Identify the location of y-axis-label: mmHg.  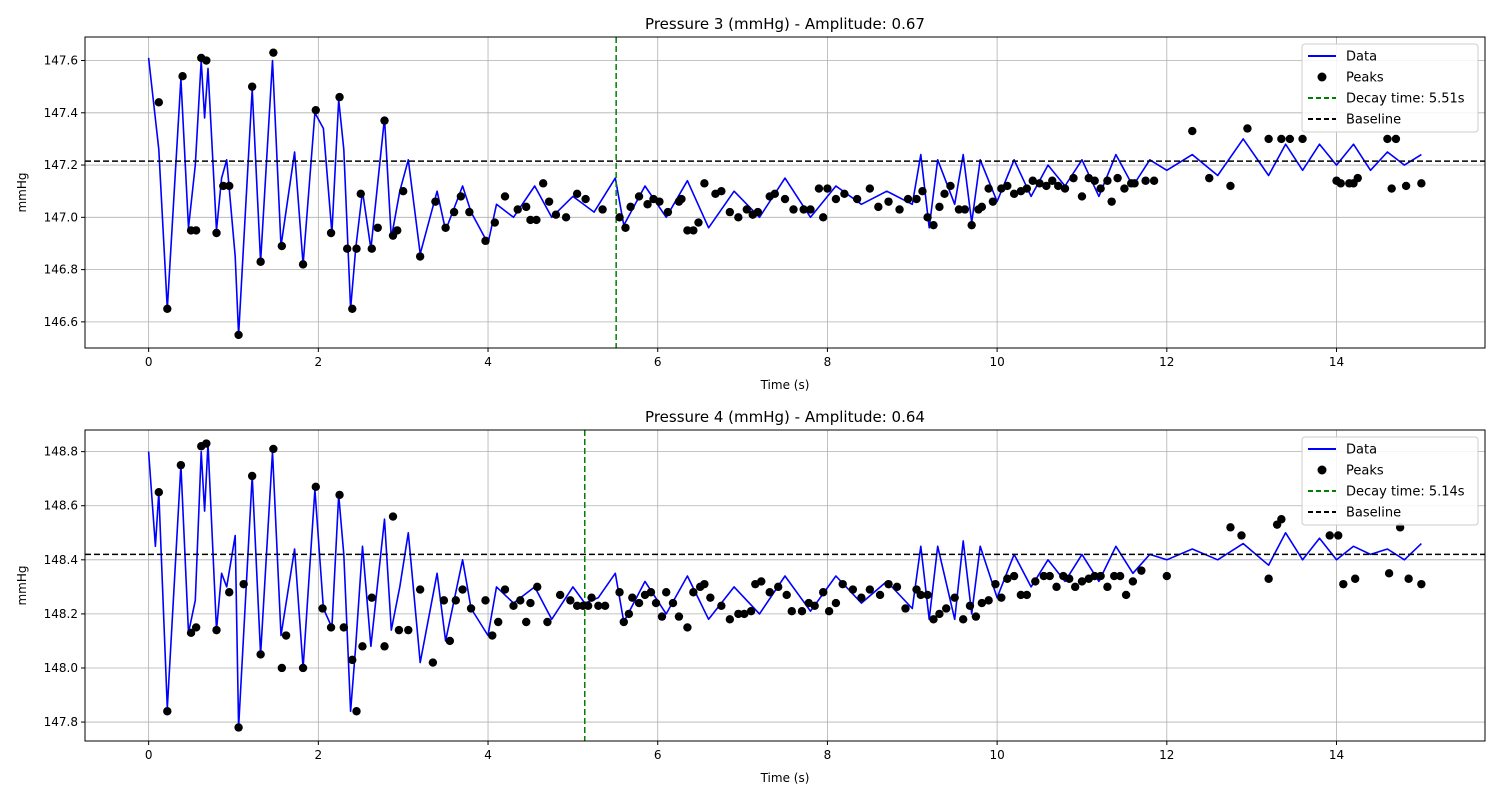
(22, 192).